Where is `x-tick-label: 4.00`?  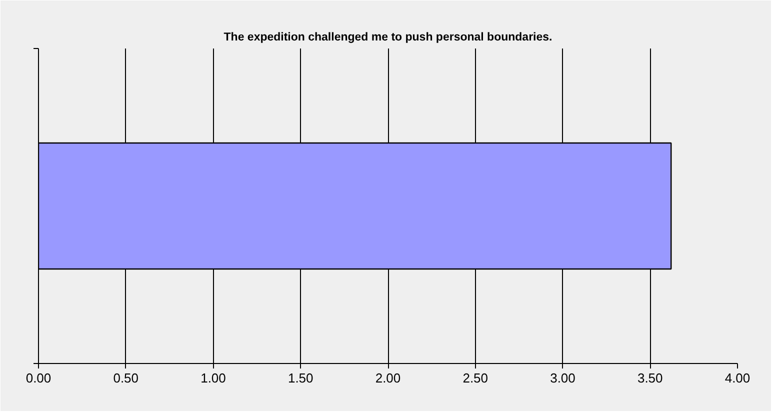
x-tick-label: 4.00 is located at coordinates (737, 378).